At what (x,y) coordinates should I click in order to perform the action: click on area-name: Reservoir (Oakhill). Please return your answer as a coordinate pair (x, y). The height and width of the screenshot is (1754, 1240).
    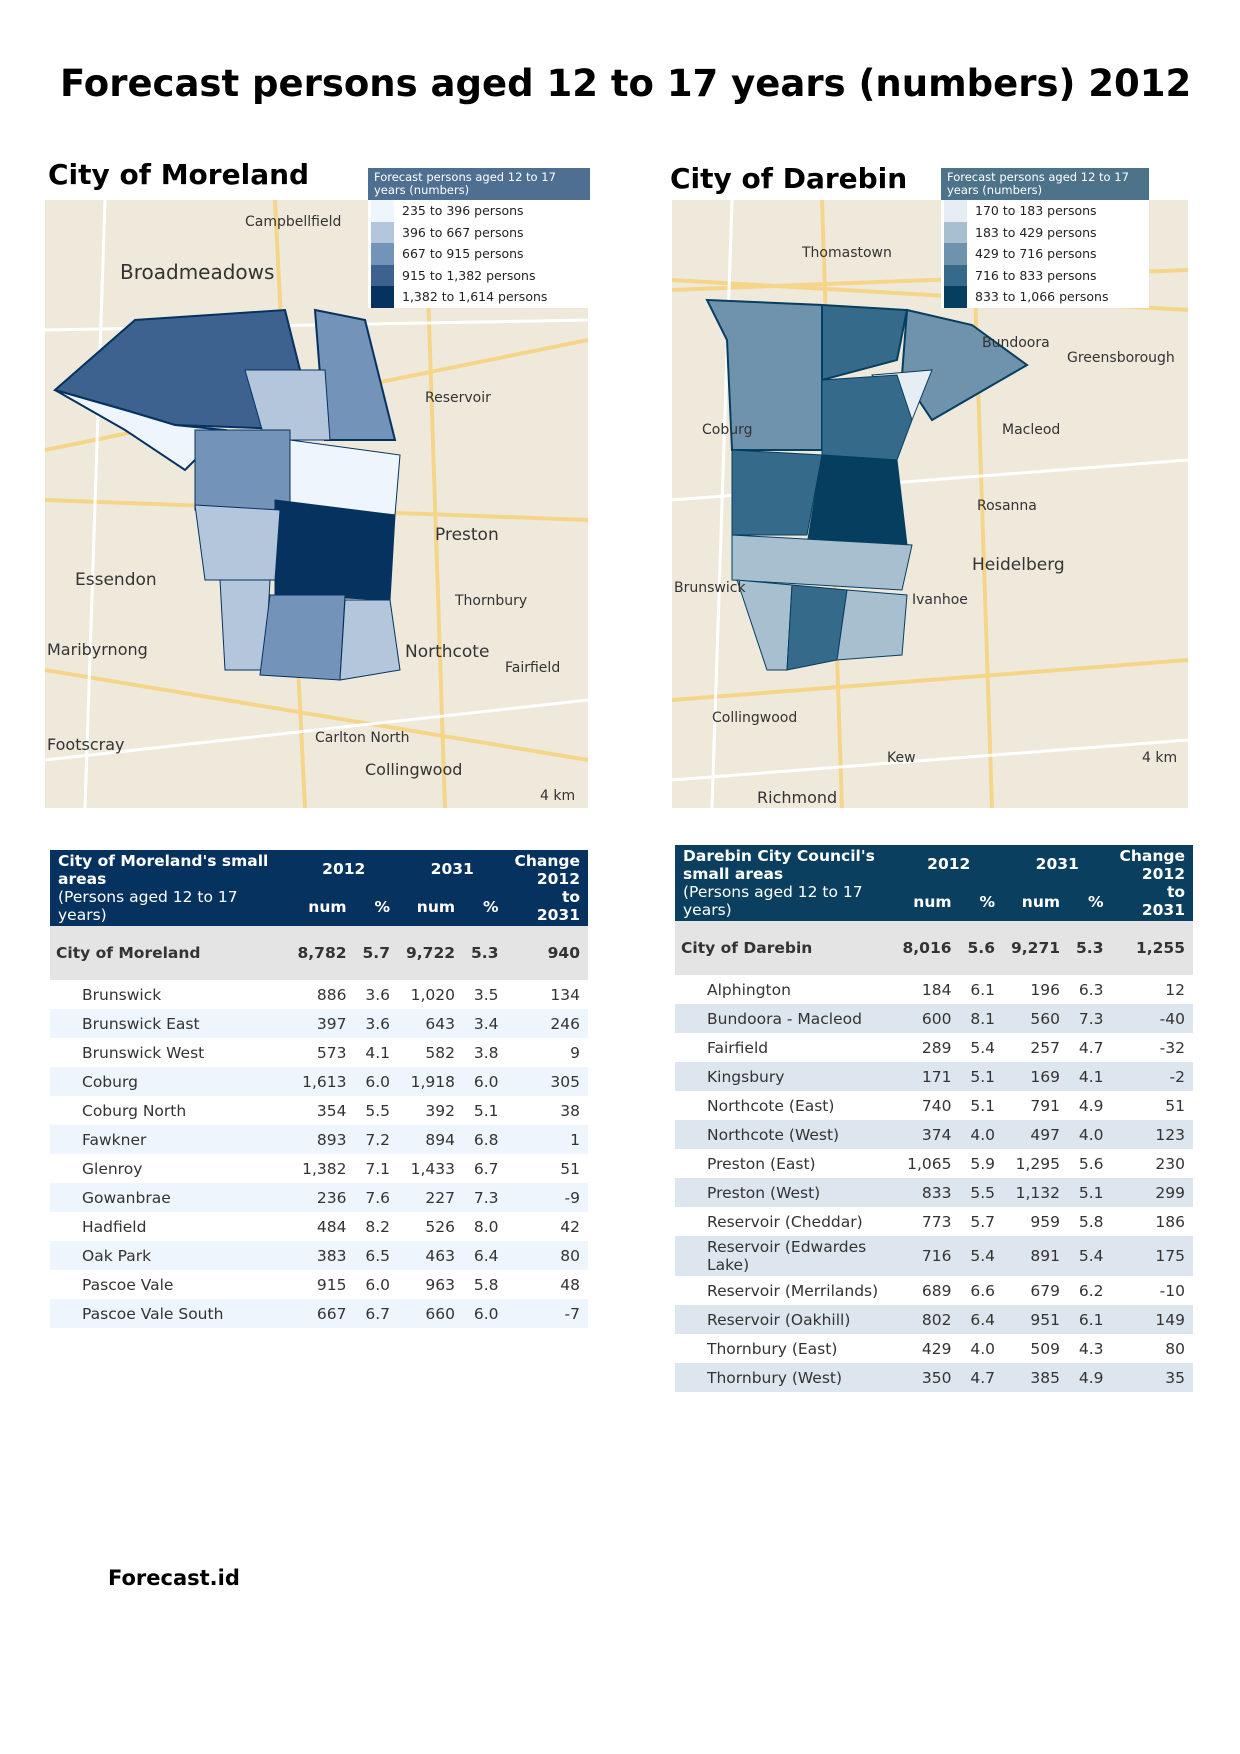
    Looking at the image, I should click on (785, 1319).